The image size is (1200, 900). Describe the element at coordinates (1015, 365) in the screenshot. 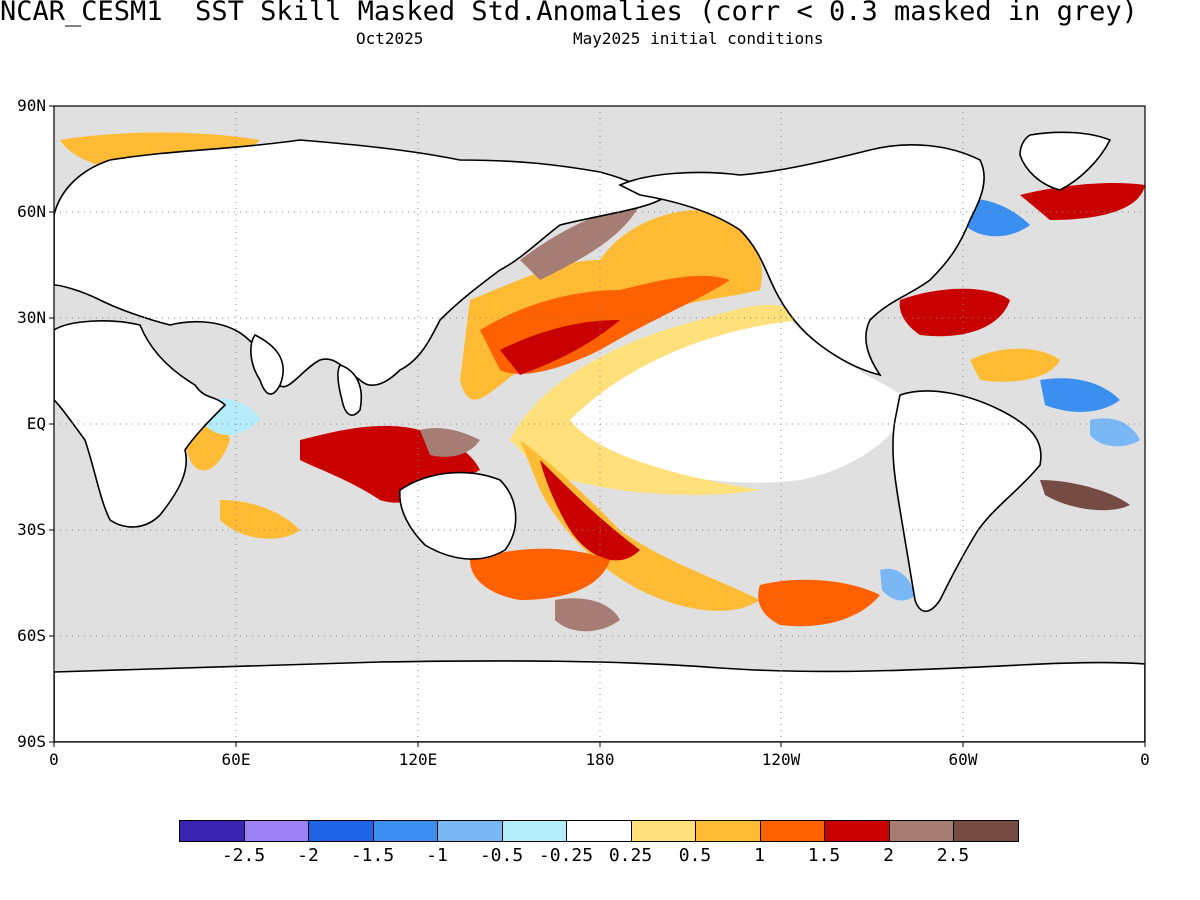

I see `tropical-atlantic-warm-region` at that location.